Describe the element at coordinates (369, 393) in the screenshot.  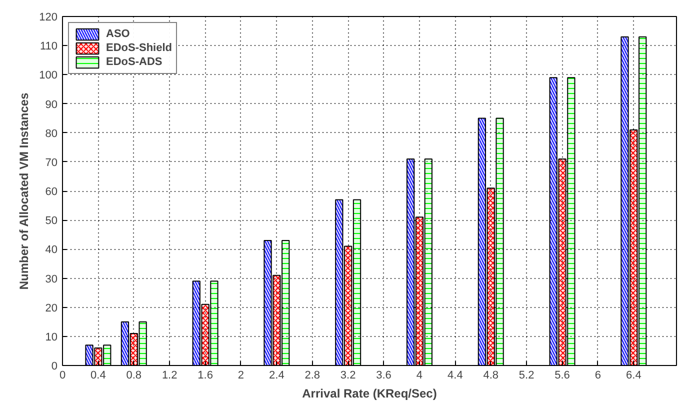
I see `x-axis-title: Arrival Rate (KReq/Sec)` at that location.